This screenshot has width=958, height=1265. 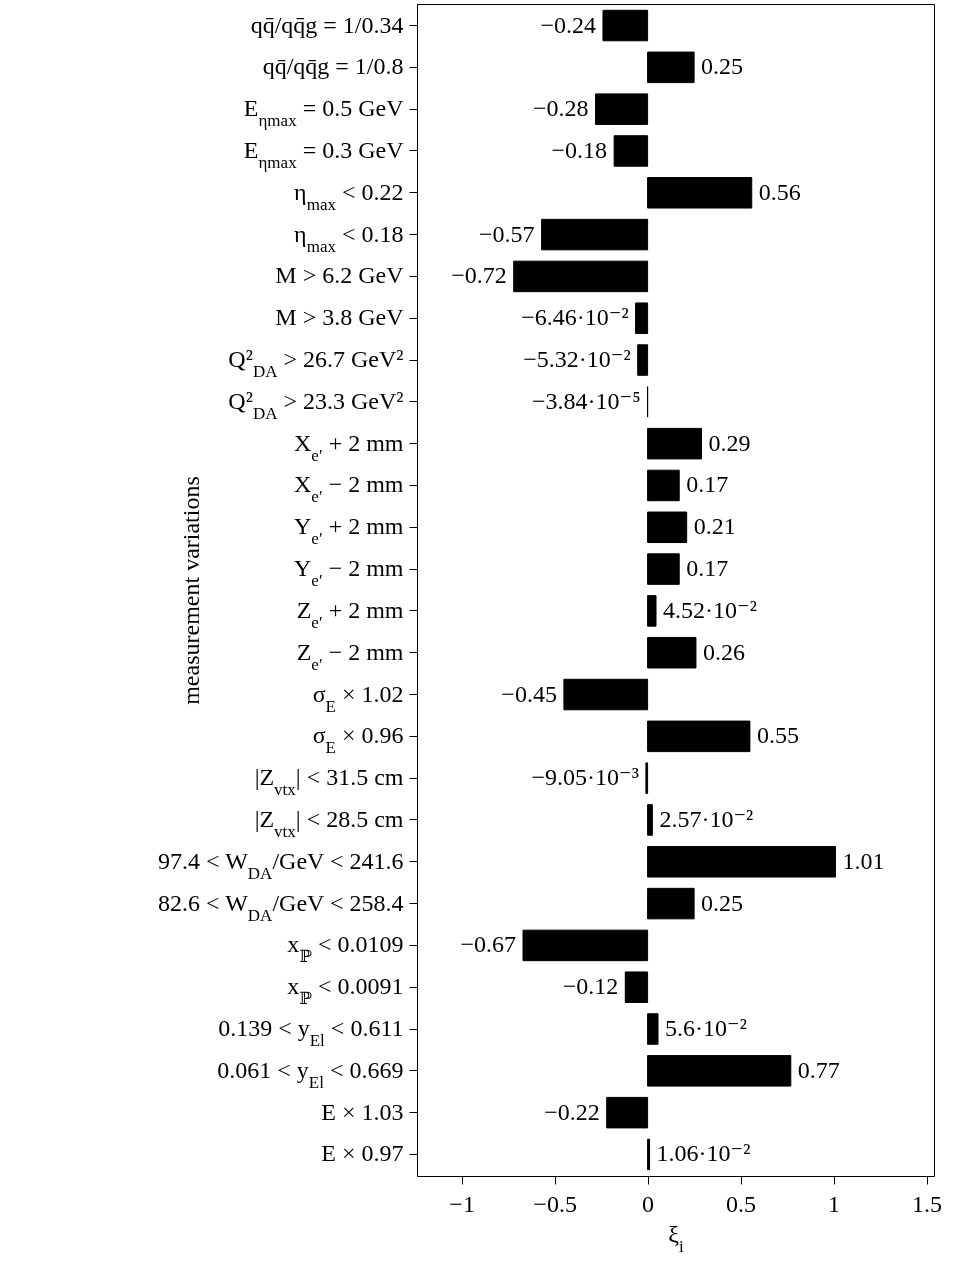 I want to click on y-tick-label: 97.4 < W$_{DA}$/GeV < 241.6, so click(x=281, y=865).